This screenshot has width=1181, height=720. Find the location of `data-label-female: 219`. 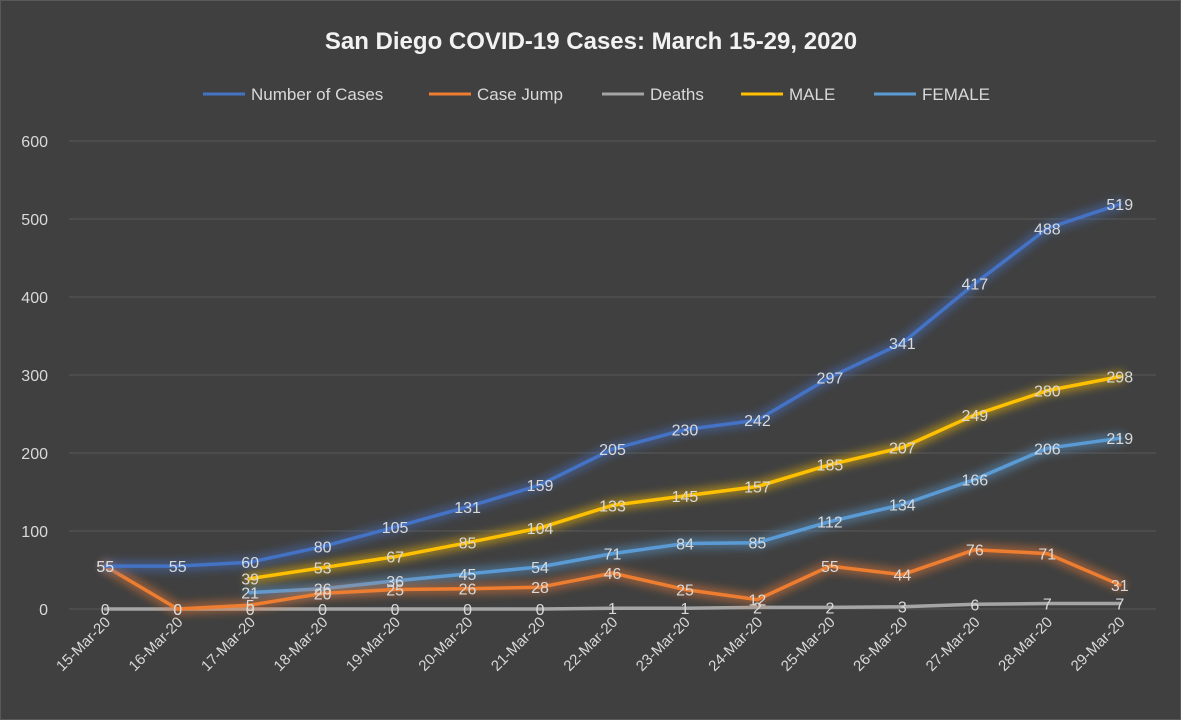

data-label-female: 219 is located at coordinates (1119, 439).